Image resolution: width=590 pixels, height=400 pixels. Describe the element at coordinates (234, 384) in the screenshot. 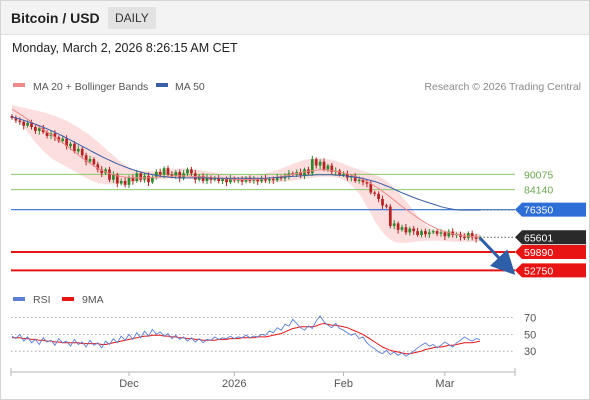

I see `x-tick-2026: 2026` at that location.